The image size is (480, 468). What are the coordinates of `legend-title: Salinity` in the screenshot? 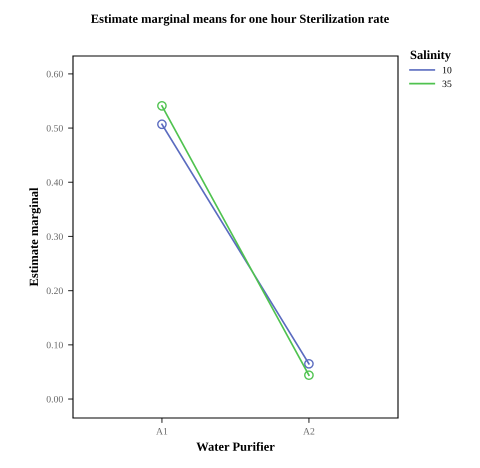 It's located at (430, 56).